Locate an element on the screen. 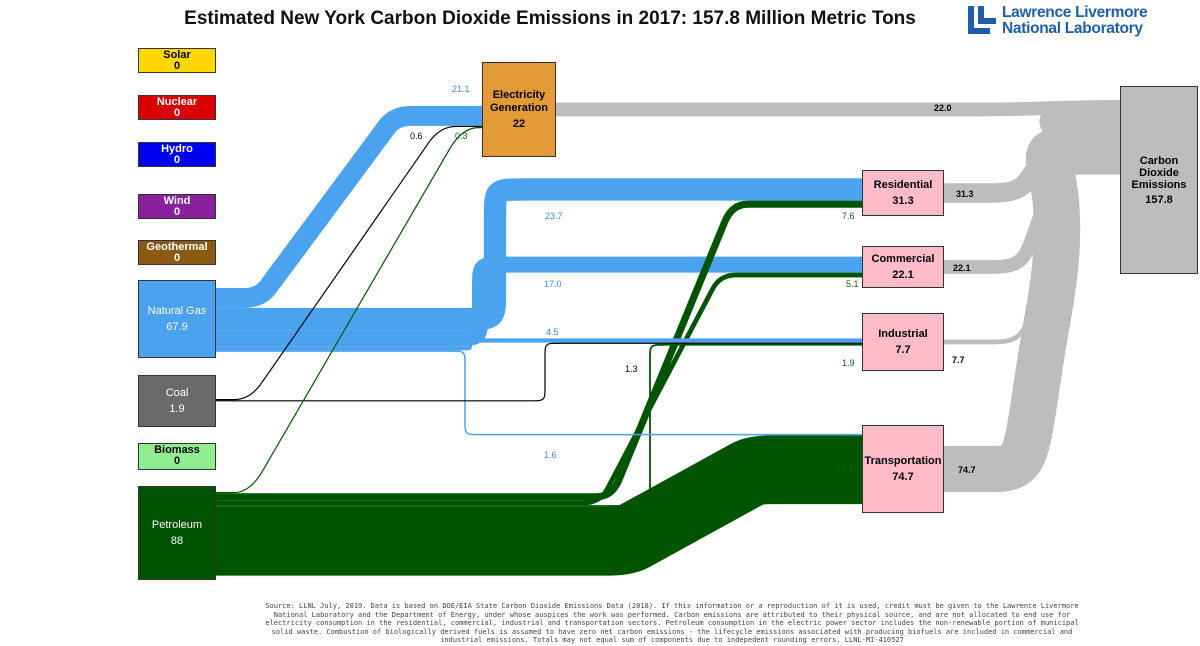 This screenshot has height=646, width=1200. source-box-petroleum-label: Petroleum is located at coordinates (177, 524).